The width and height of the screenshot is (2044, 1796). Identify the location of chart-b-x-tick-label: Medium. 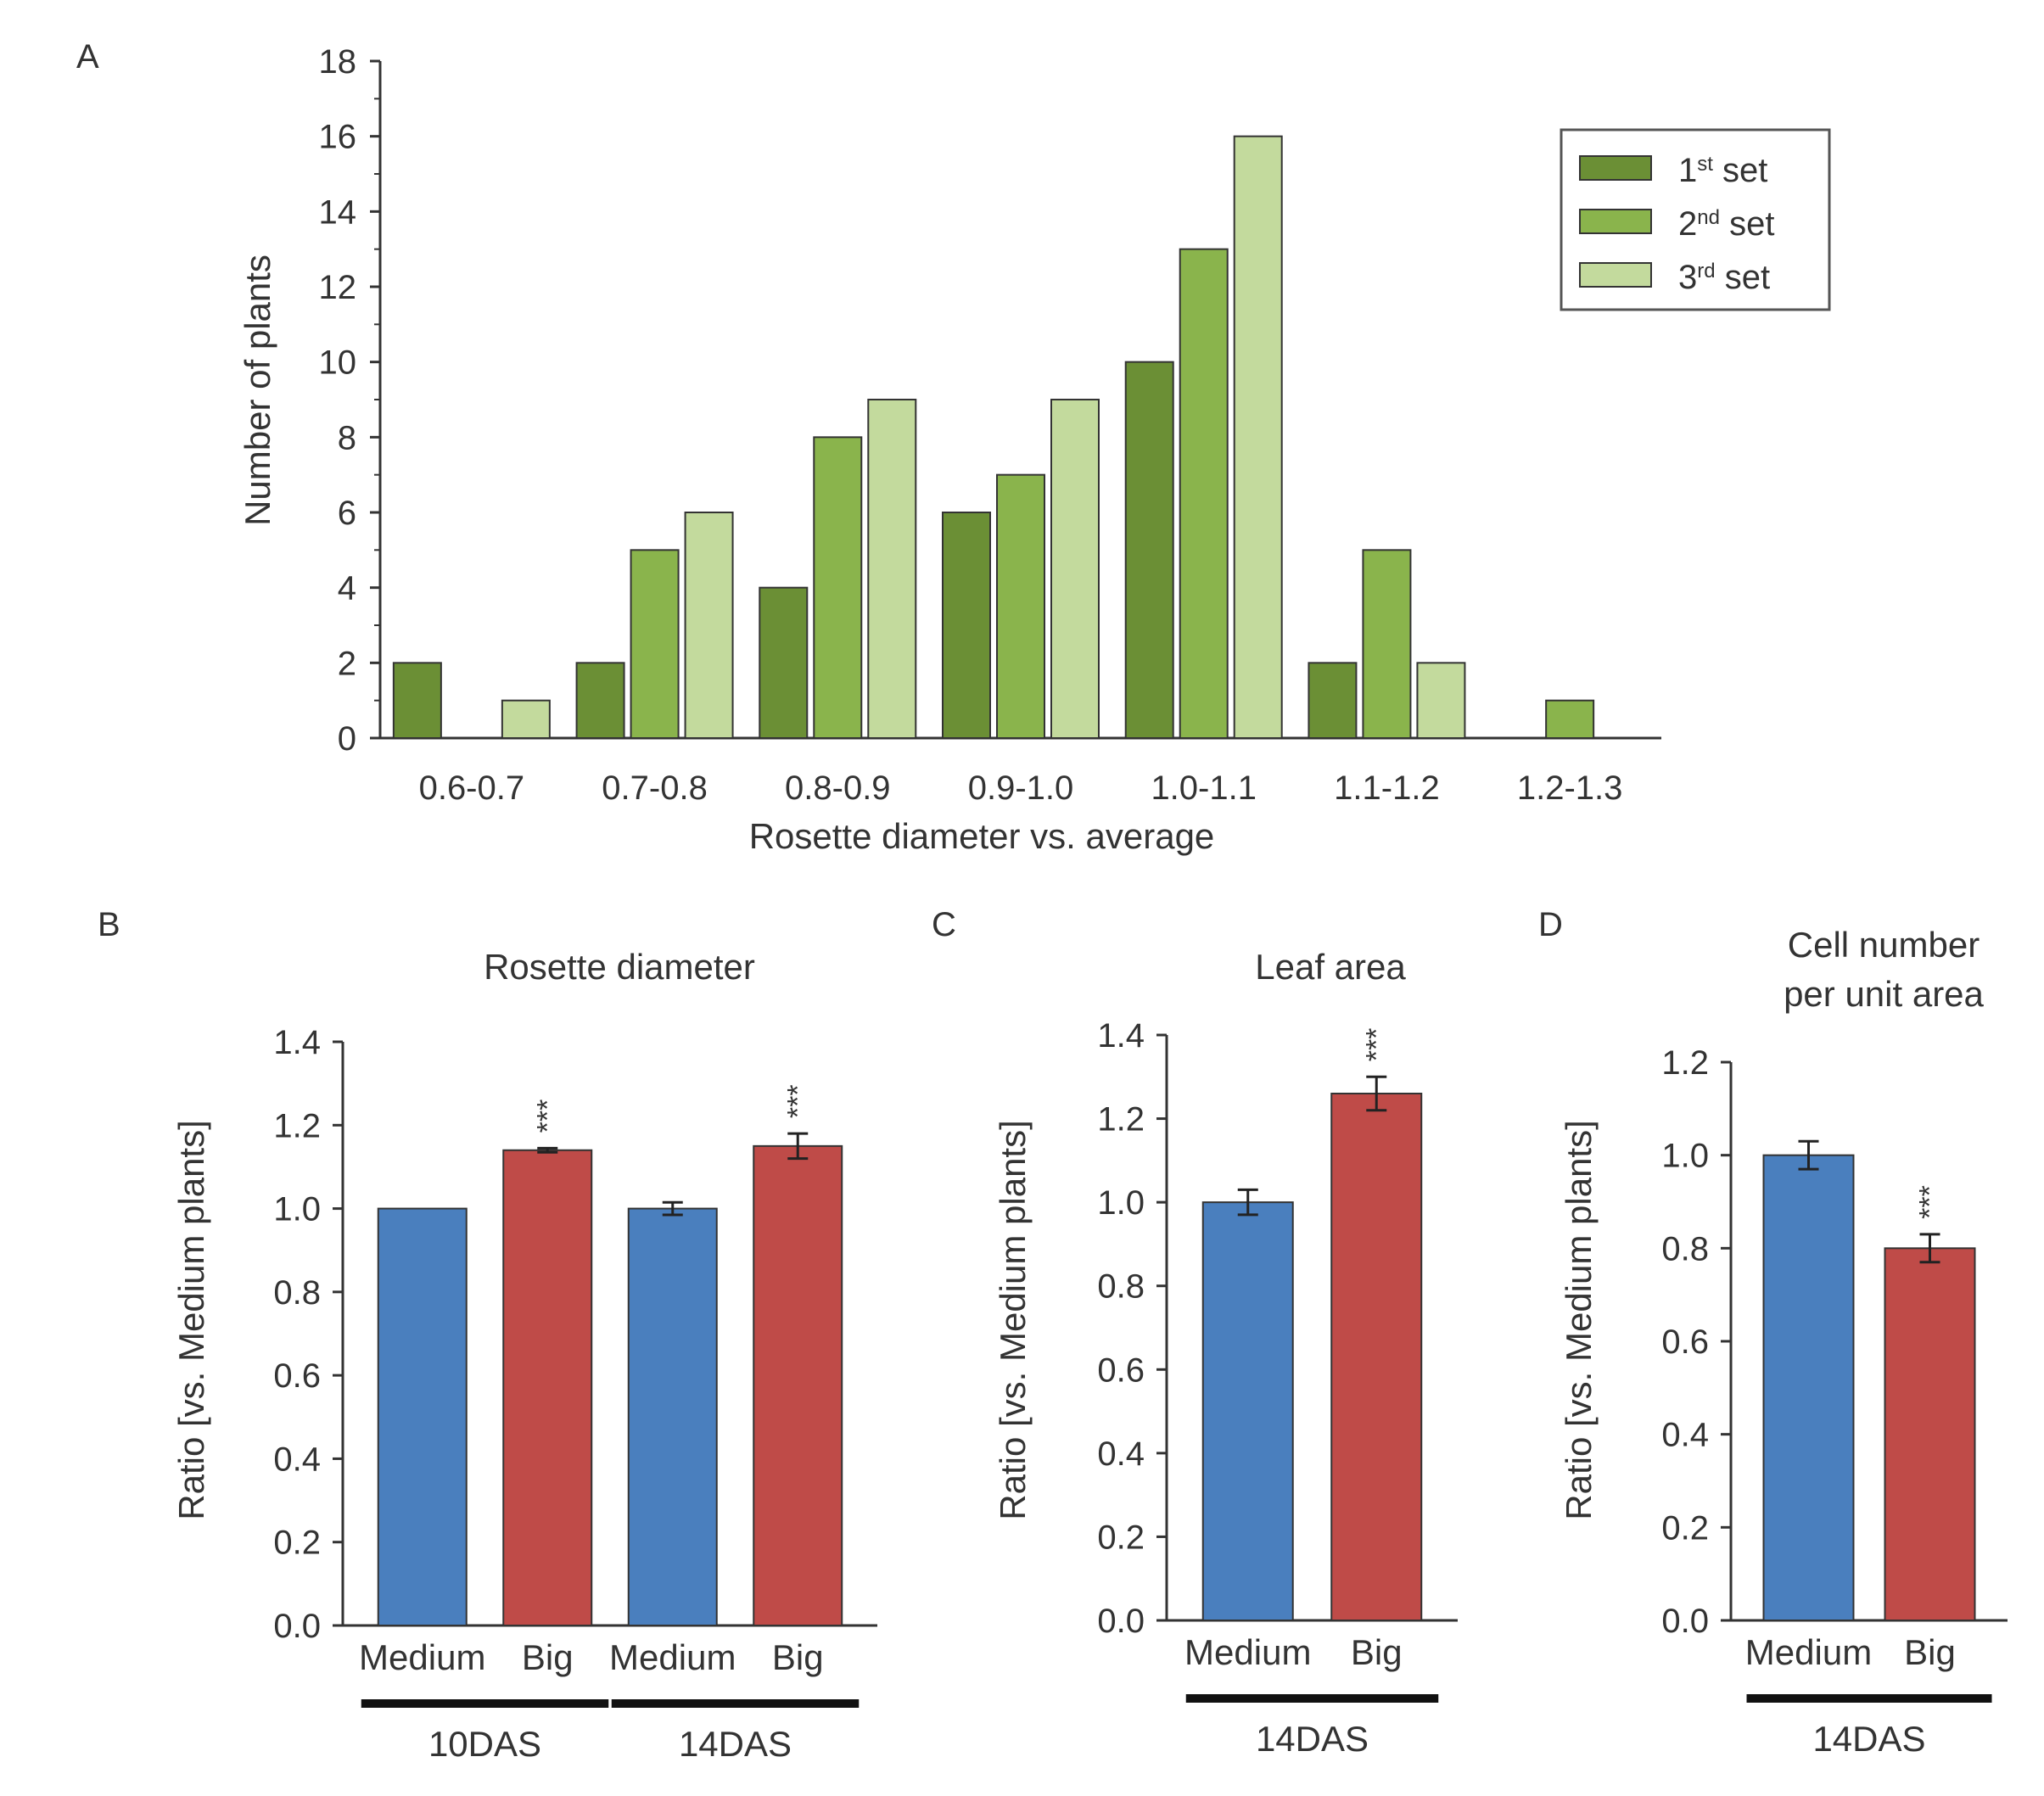
(422, 1657).